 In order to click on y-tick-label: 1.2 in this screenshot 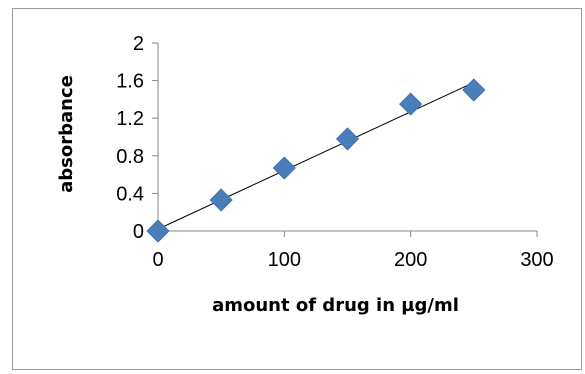, I will do `click(130, 119)`.